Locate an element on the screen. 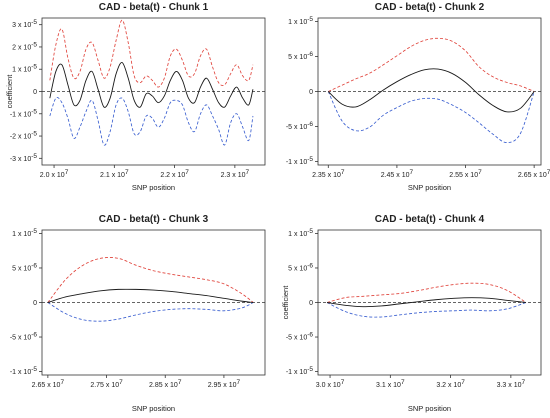 The height and width of the screenshot is (418, 550). chart-title: CAD - beta(t) - Chunk 1 is located at coordinates (154, 7).